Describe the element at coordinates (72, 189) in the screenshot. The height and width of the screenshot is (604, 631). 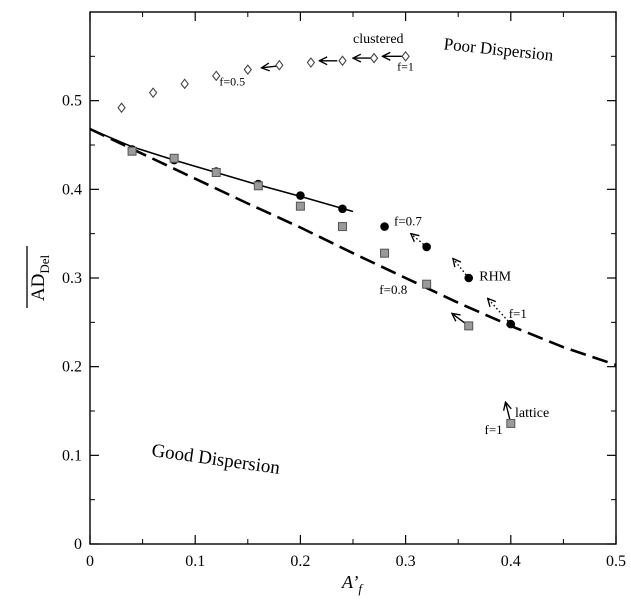
I see `y-tick-label: 0.4` at that location.